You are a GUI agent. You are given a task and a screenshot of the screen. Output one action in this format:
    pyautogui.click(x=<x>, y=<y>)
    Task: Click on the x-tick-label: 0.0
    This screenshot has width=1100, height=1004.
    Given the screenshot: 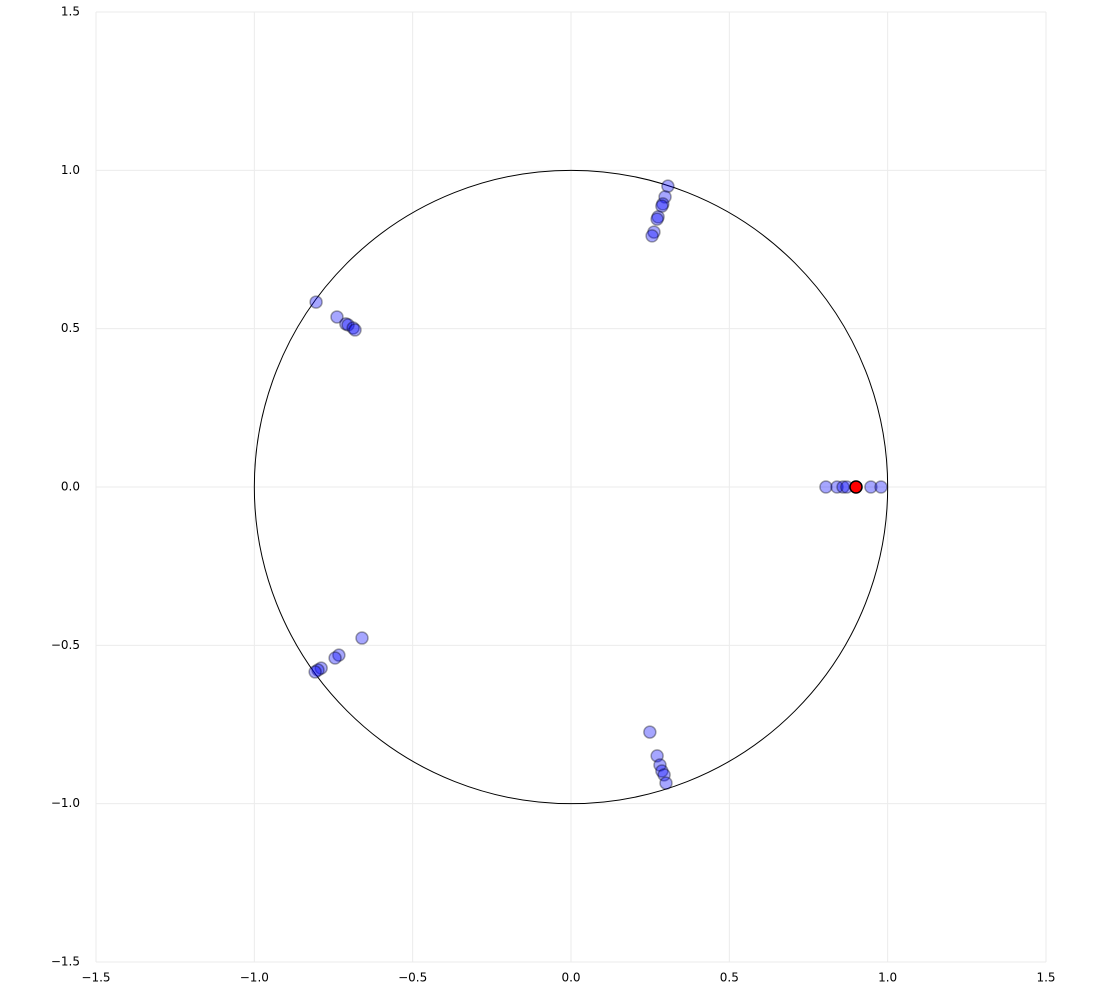 What is the action you would take?
    pyautogui.click(x=570, y=978)
    